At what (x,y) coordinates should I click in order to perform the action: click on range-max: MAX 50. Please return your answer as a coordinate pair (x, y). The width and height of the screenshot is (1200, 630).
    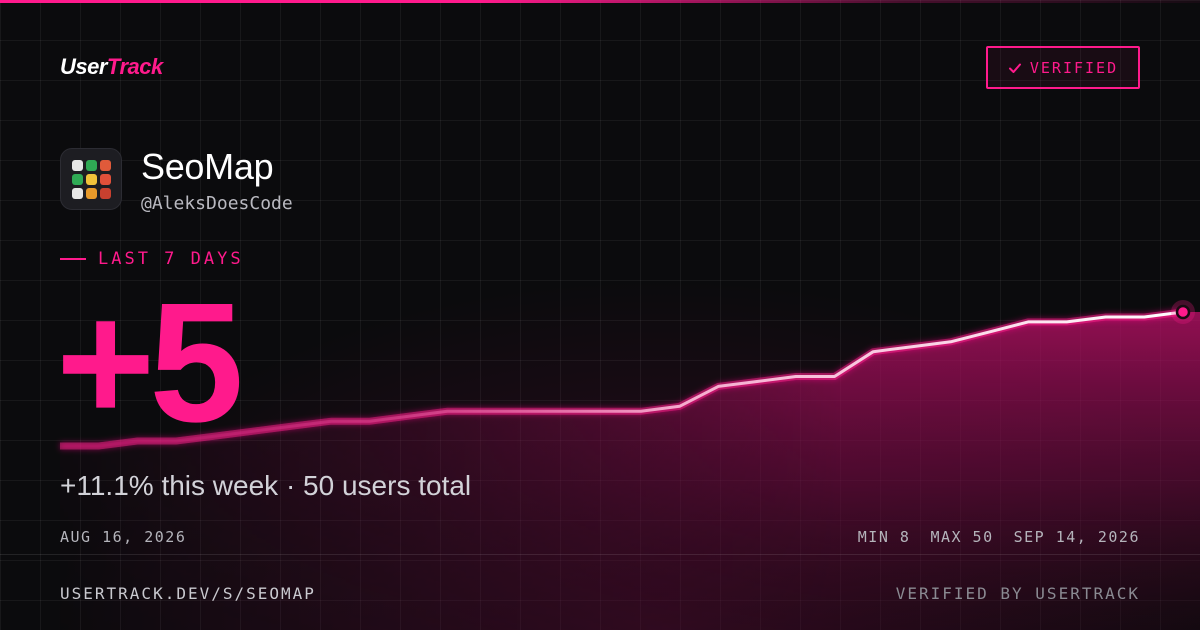
    Looking at the image, I should click on (962, 537).